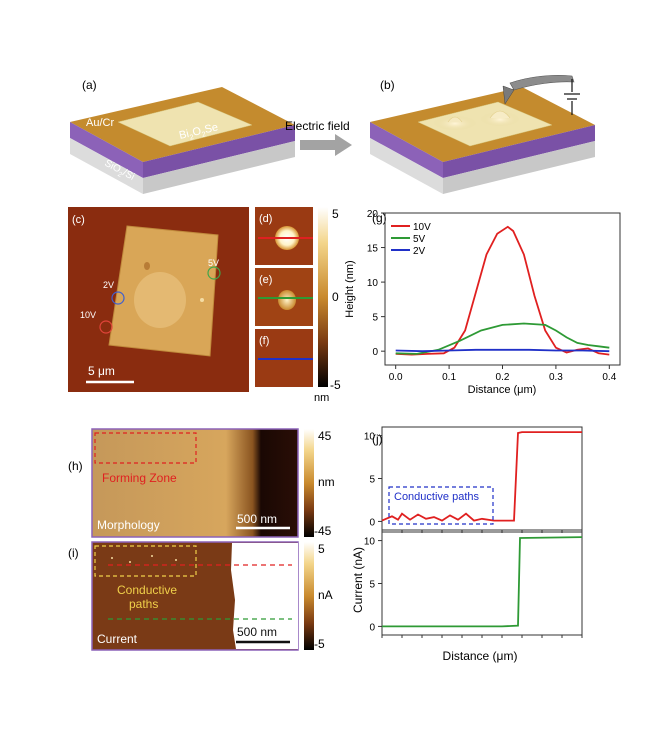  Describe the element at coordinates (199, 132) in the screenshot. I see `label-bi2o2se-a: Bi2O2Se` at that location.